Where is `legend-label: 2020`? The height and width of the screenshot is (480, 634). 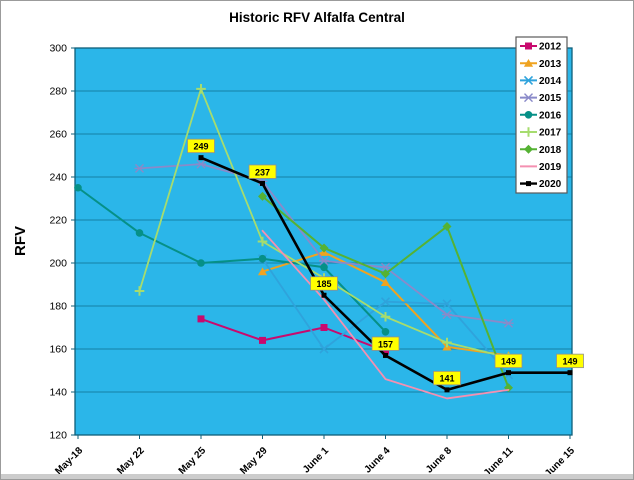 legend-label: 2020 is located at coordinates (550, 184).